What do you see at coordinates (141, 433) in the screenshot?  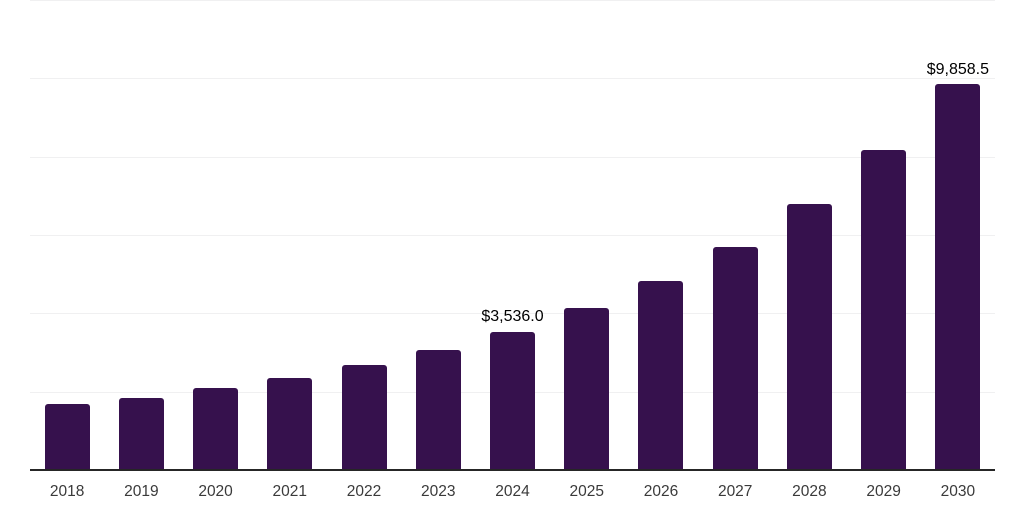 I see `bar-2019` at bounding box center [141, 433].